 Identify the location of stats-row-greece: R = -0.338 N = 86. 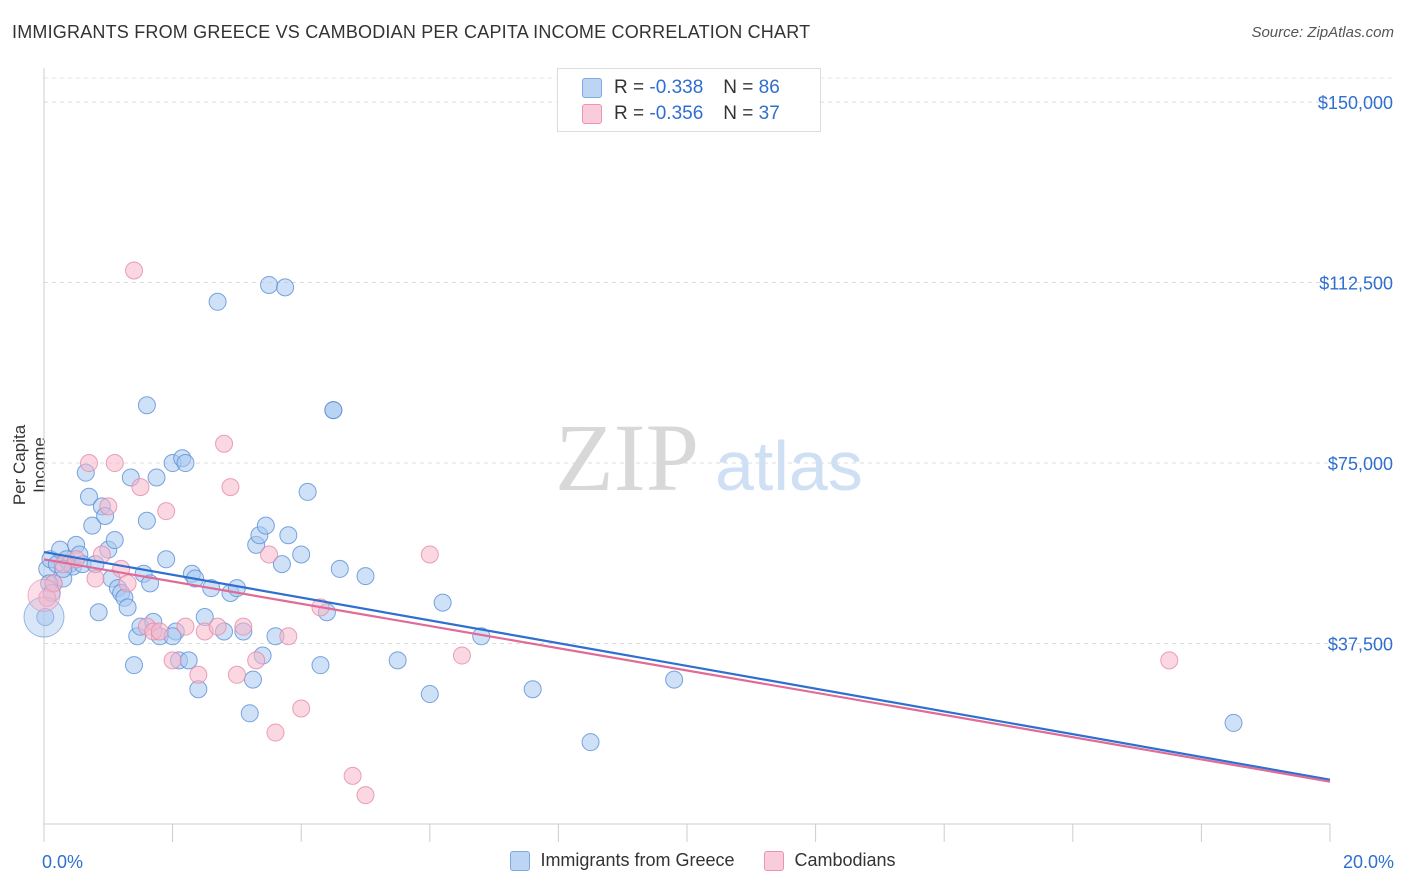
(681, 88).